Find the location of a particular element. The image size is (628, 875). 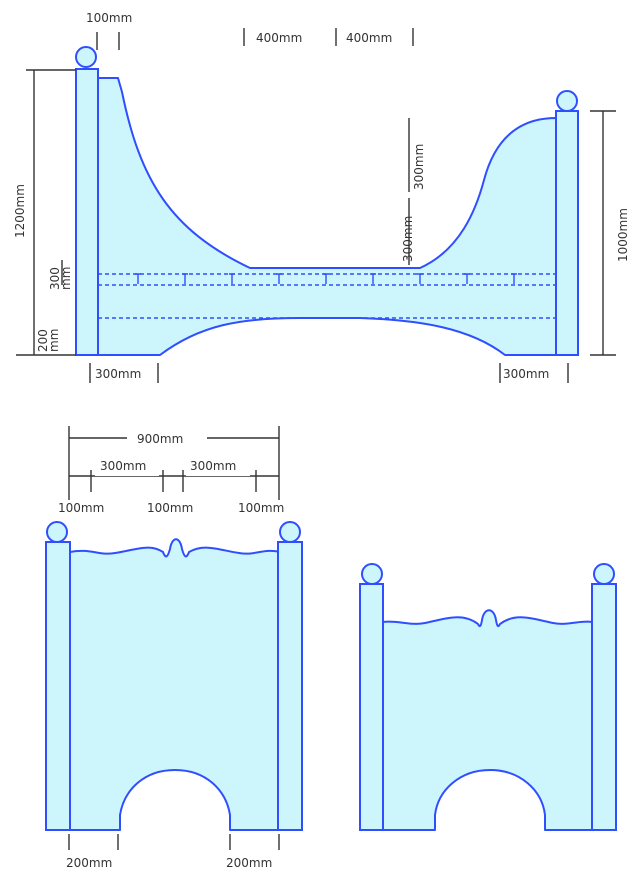

footboard-panel is located at coordinates (487, 720).